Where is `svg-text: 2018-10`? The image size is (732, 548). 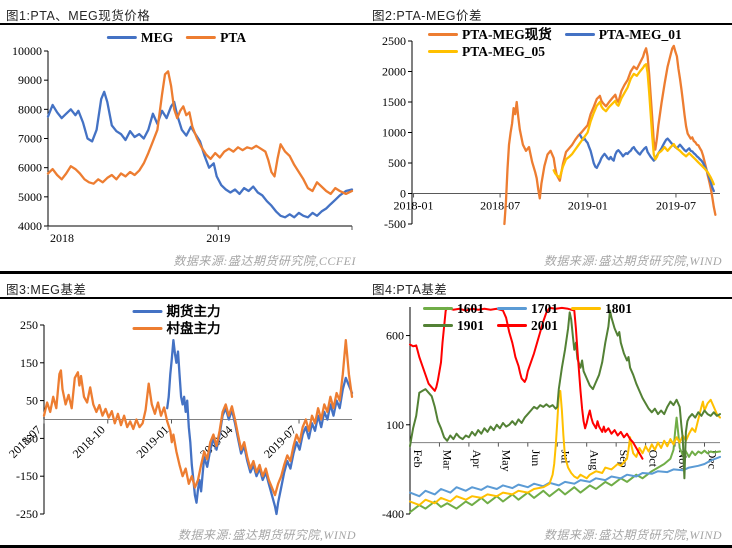
svg-text: 2018-10 is located at coordinates (89, 442).